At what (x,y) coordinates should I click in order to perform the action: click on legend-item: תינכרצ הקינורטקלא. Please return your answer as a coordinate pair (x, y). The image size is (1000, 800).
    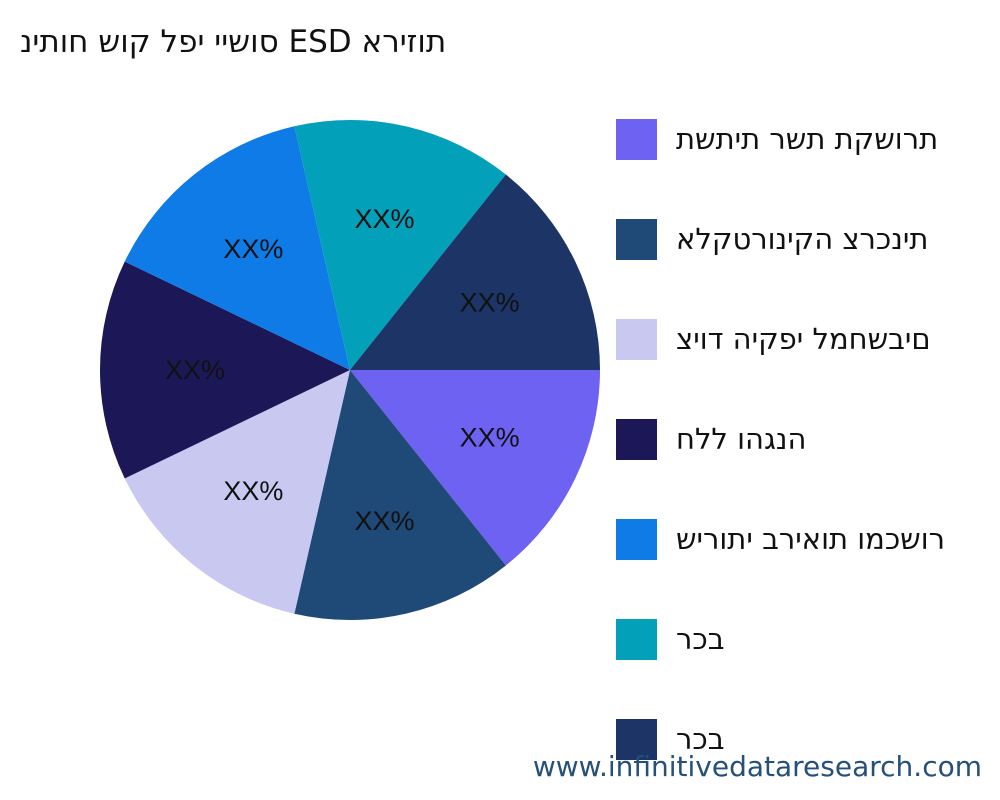
    Looking at the image, I should click on (806, 240).